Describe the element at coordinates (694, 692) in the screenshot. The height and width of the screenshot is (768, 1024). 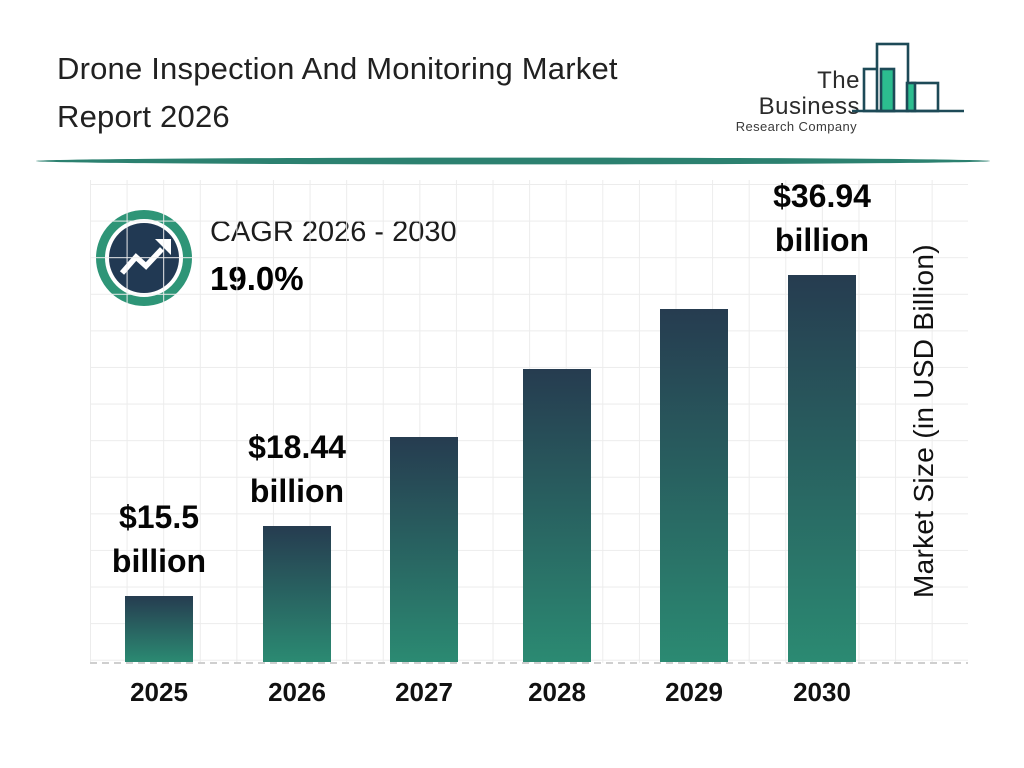
I see `x-axis-label-2029: 2029` at that location.